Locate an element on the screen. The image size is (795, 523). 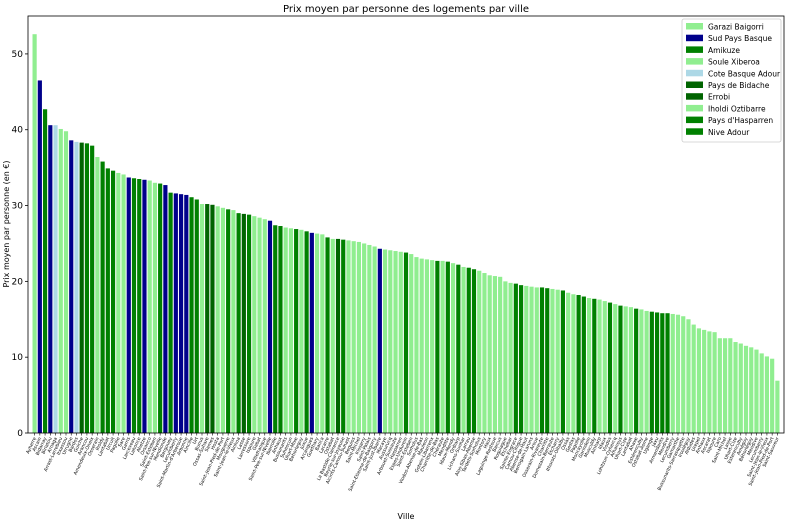
y-tick-label: 50 is located at coordinates (18, 55).